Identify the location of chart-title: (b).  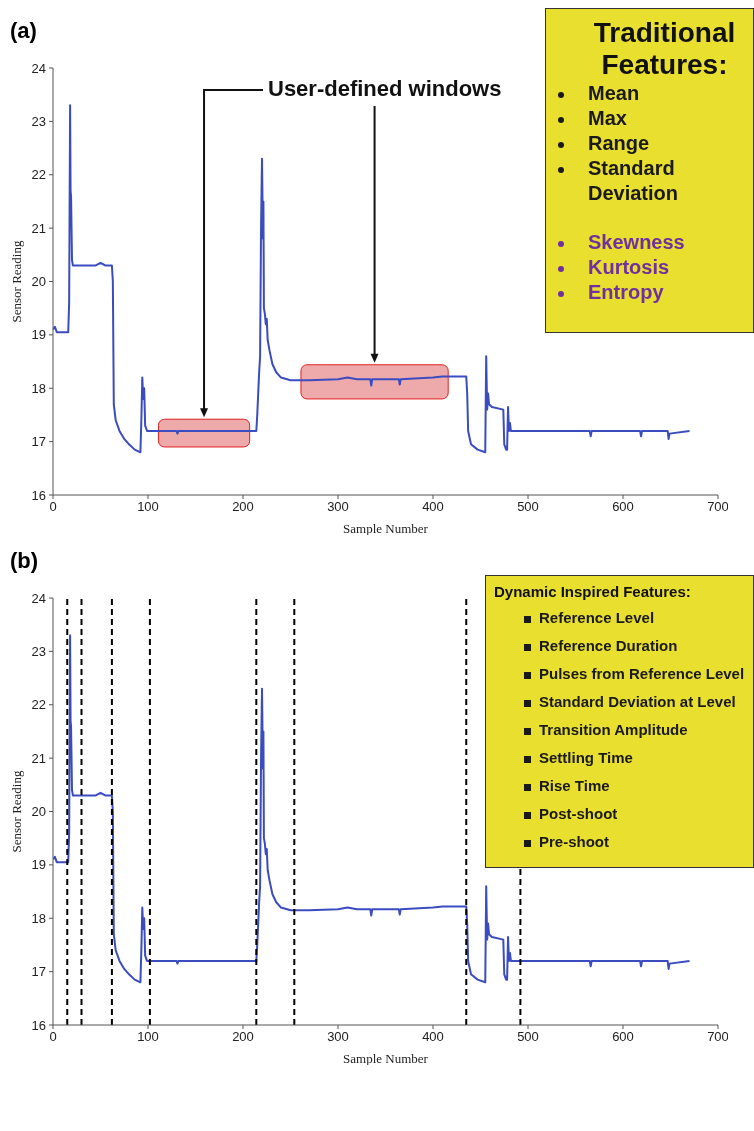
(24, 561).